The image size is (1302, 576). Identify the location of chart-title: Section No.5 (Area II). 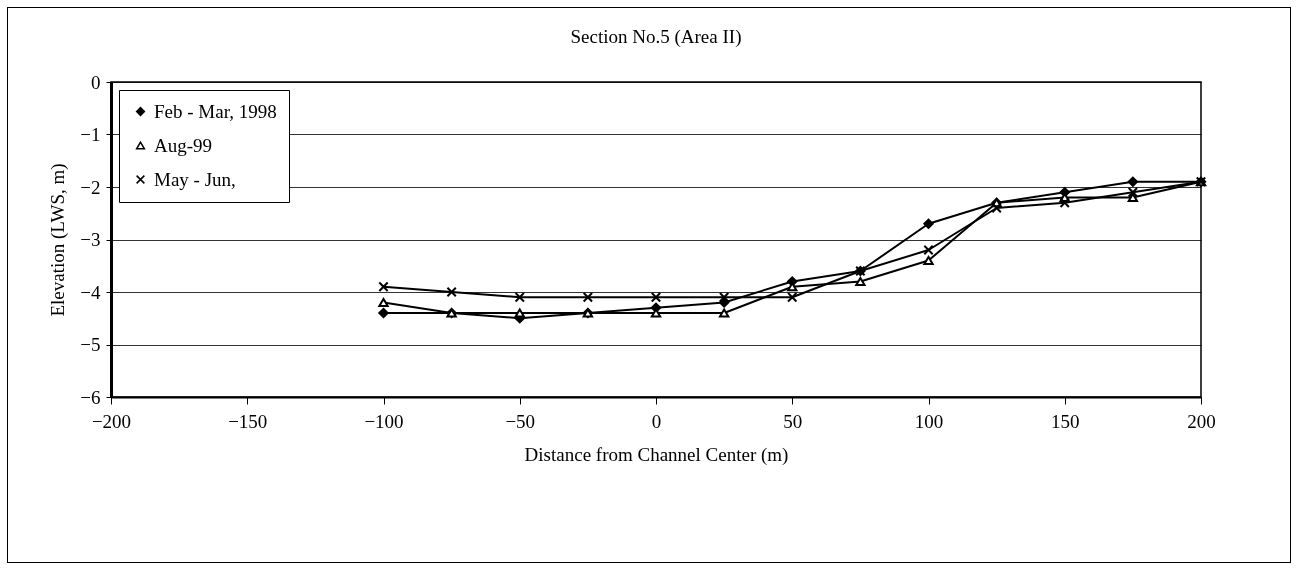
(656, 37).